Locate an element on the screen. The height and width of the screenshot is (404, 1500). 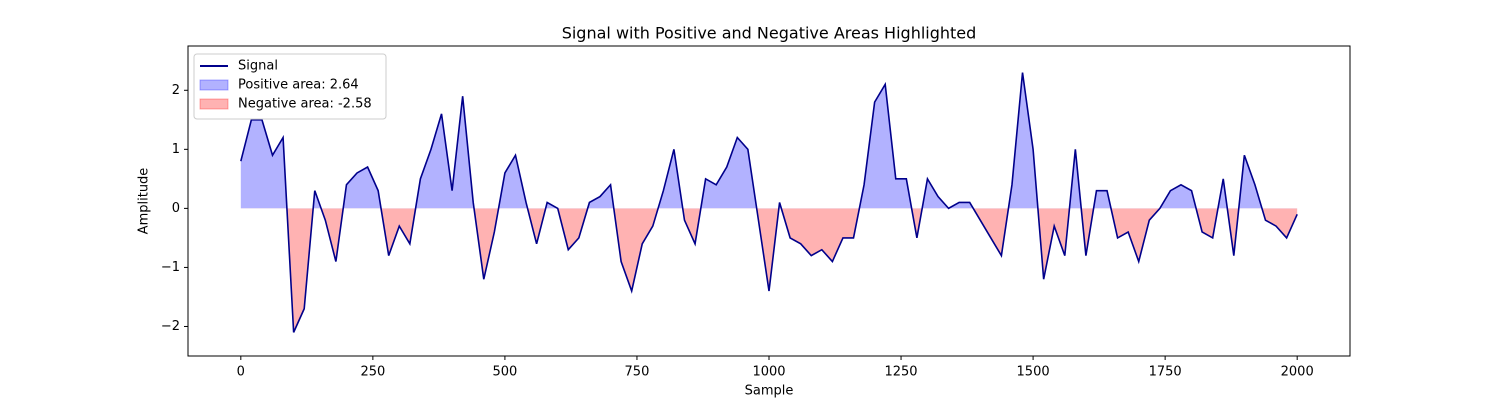
x-tick-label: 1750 is located at coordinates (1165, 372).